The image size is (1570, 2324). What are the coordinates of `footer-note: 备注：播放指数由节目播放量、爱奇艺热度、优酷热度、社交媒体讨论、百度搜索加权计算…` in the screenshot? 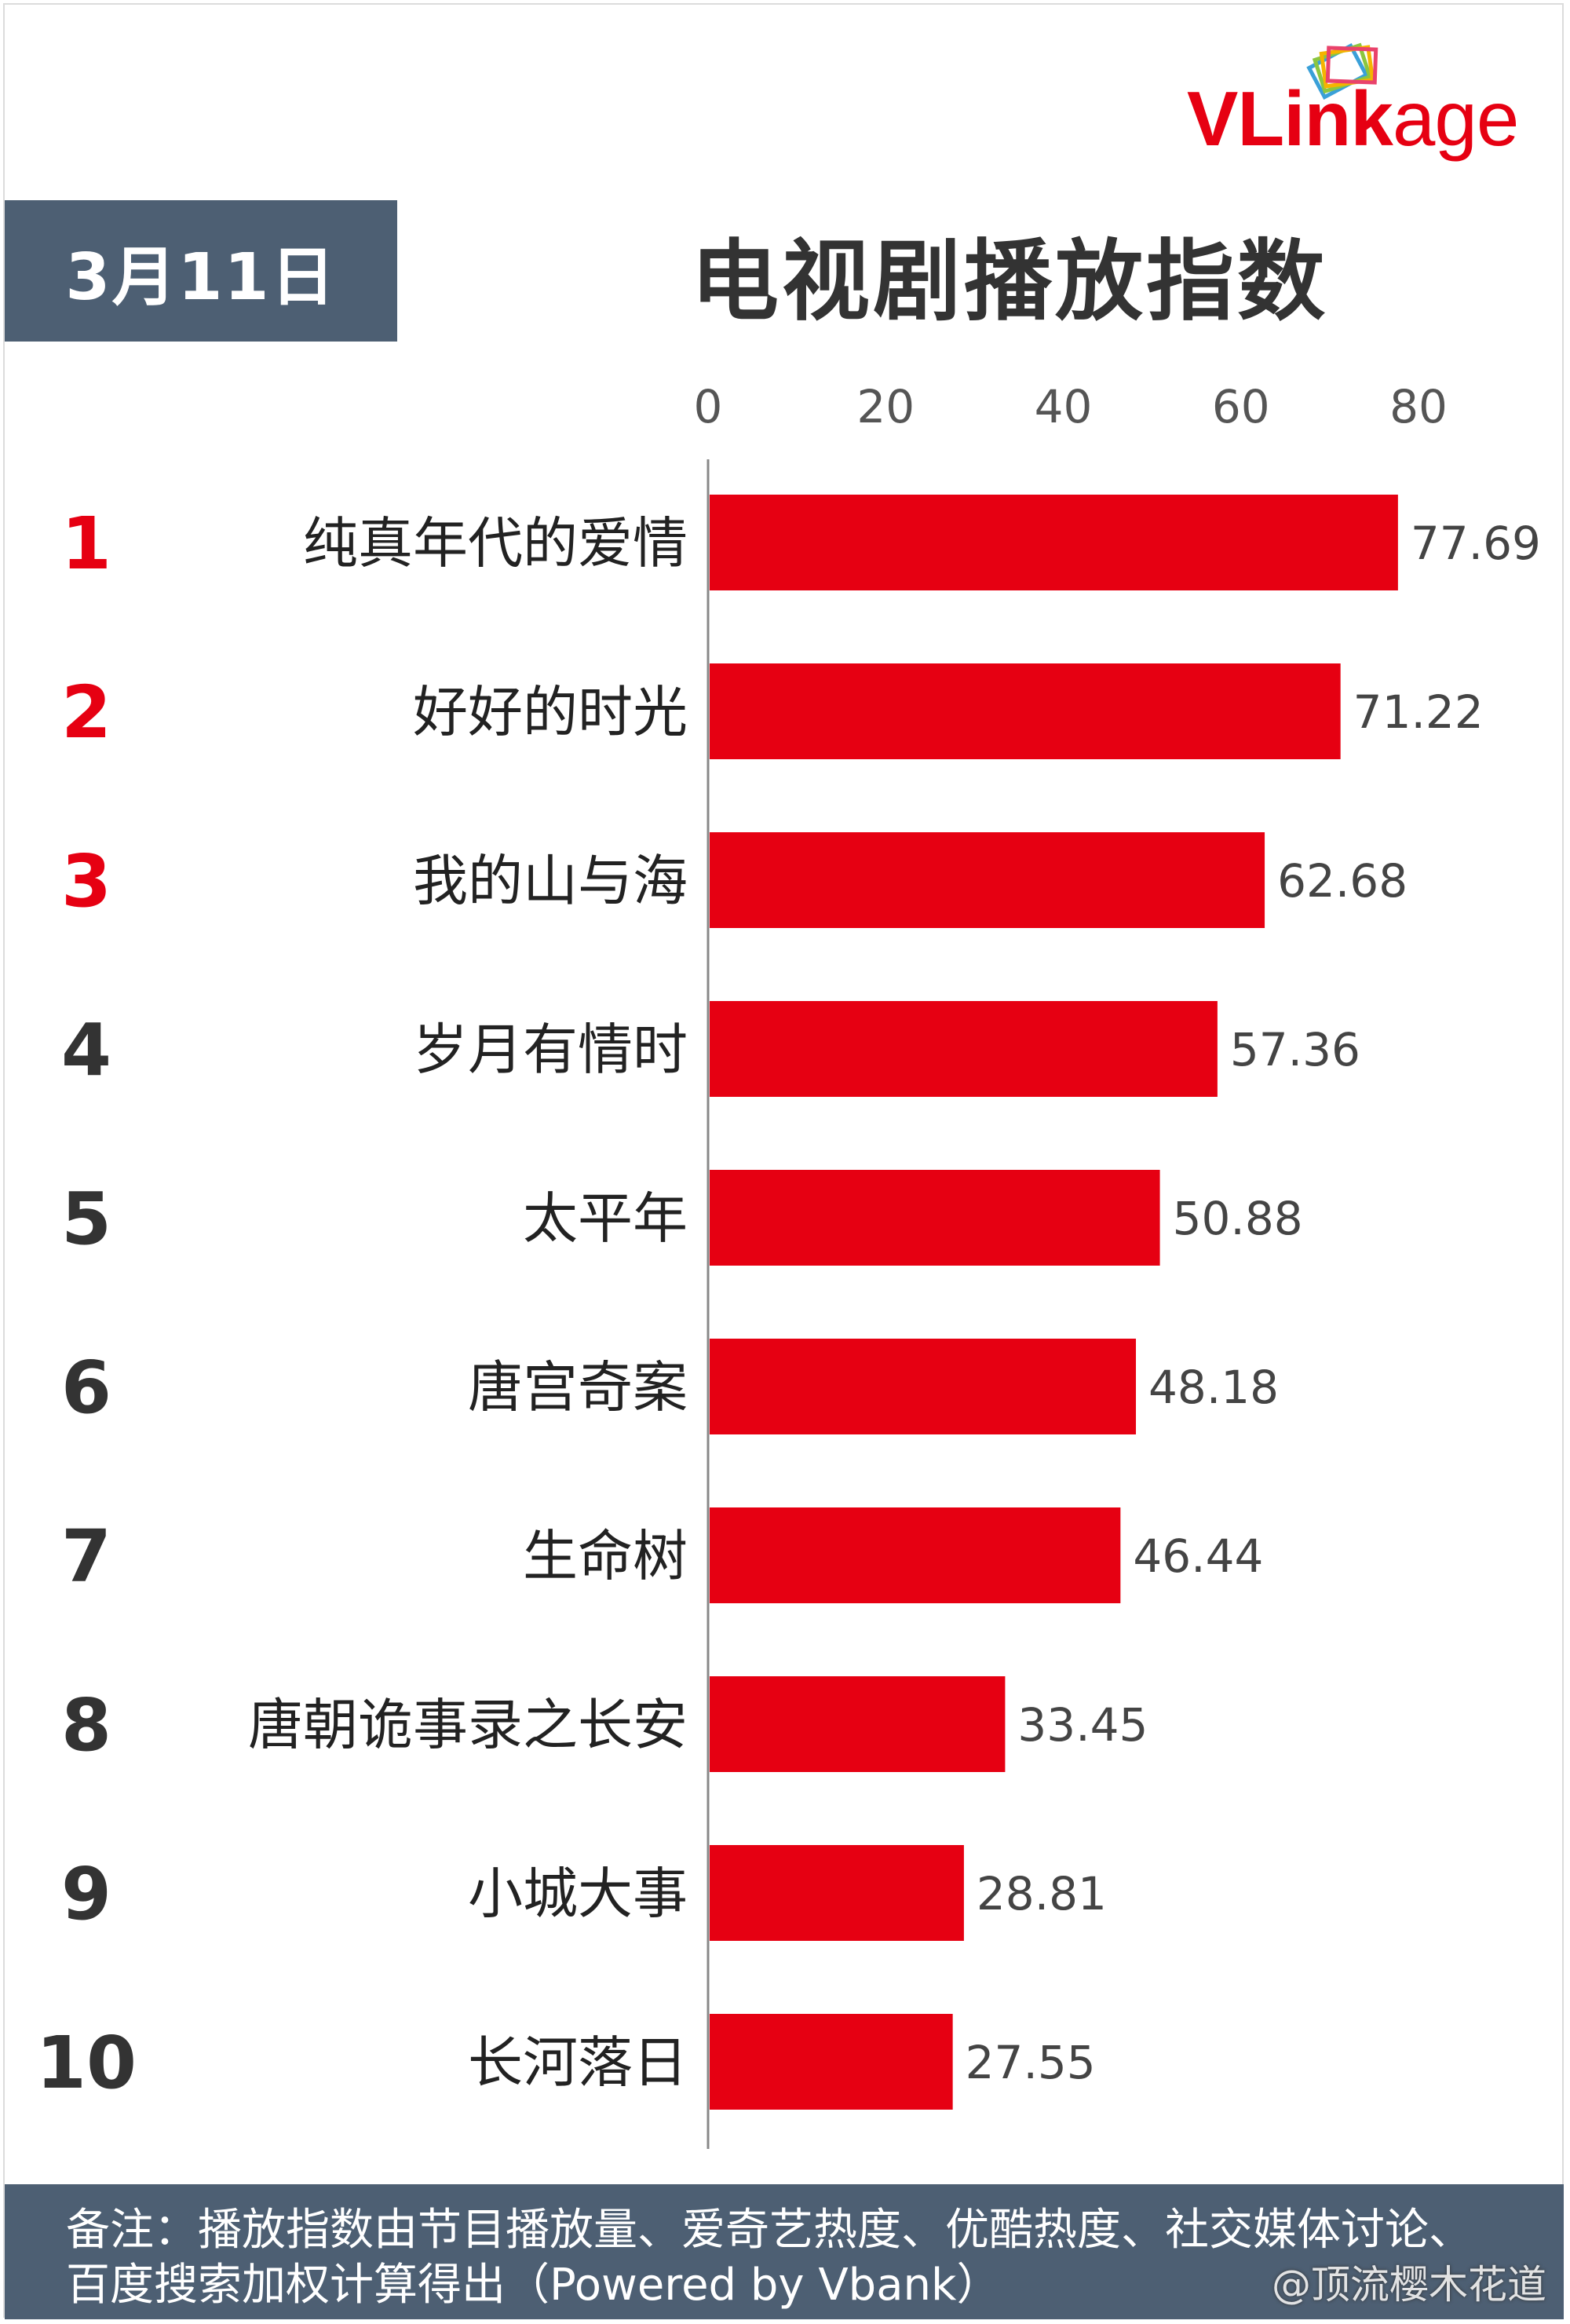 It's located at (769, 2258).